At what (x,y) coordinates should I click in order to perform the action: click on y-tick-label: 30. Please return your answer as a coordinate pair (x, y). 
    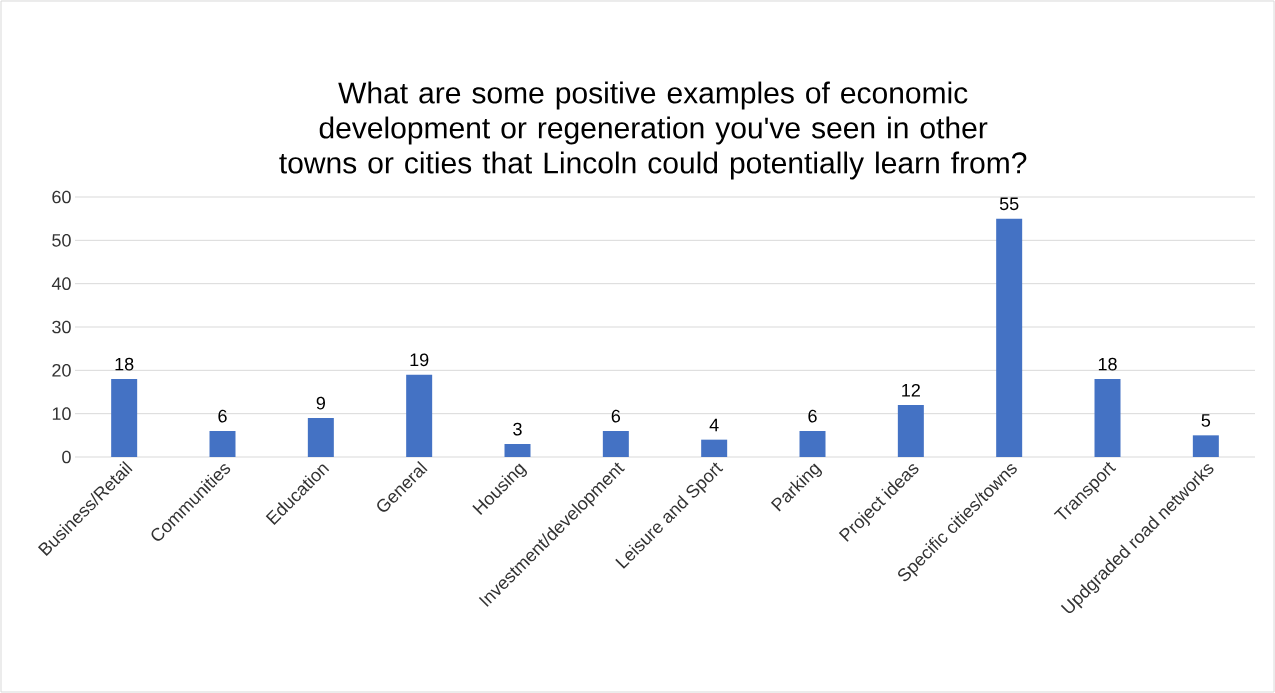
    Looking at the image, I should click on (61, 327).